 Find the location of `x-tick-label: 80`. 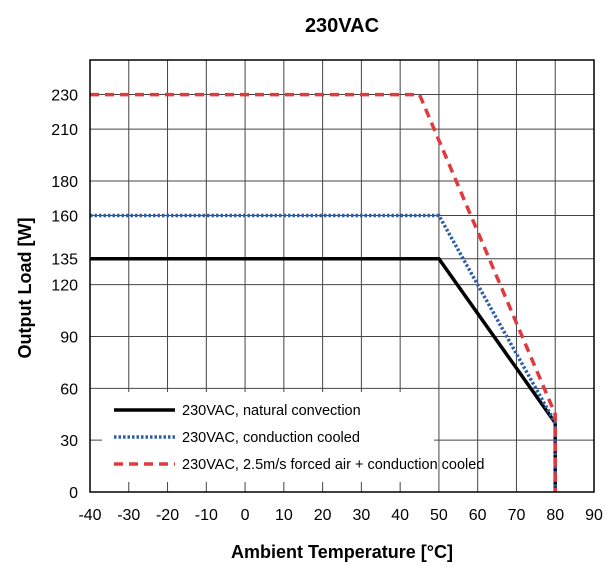

x-tick-label: 80 is located at coordinates (555, 515).